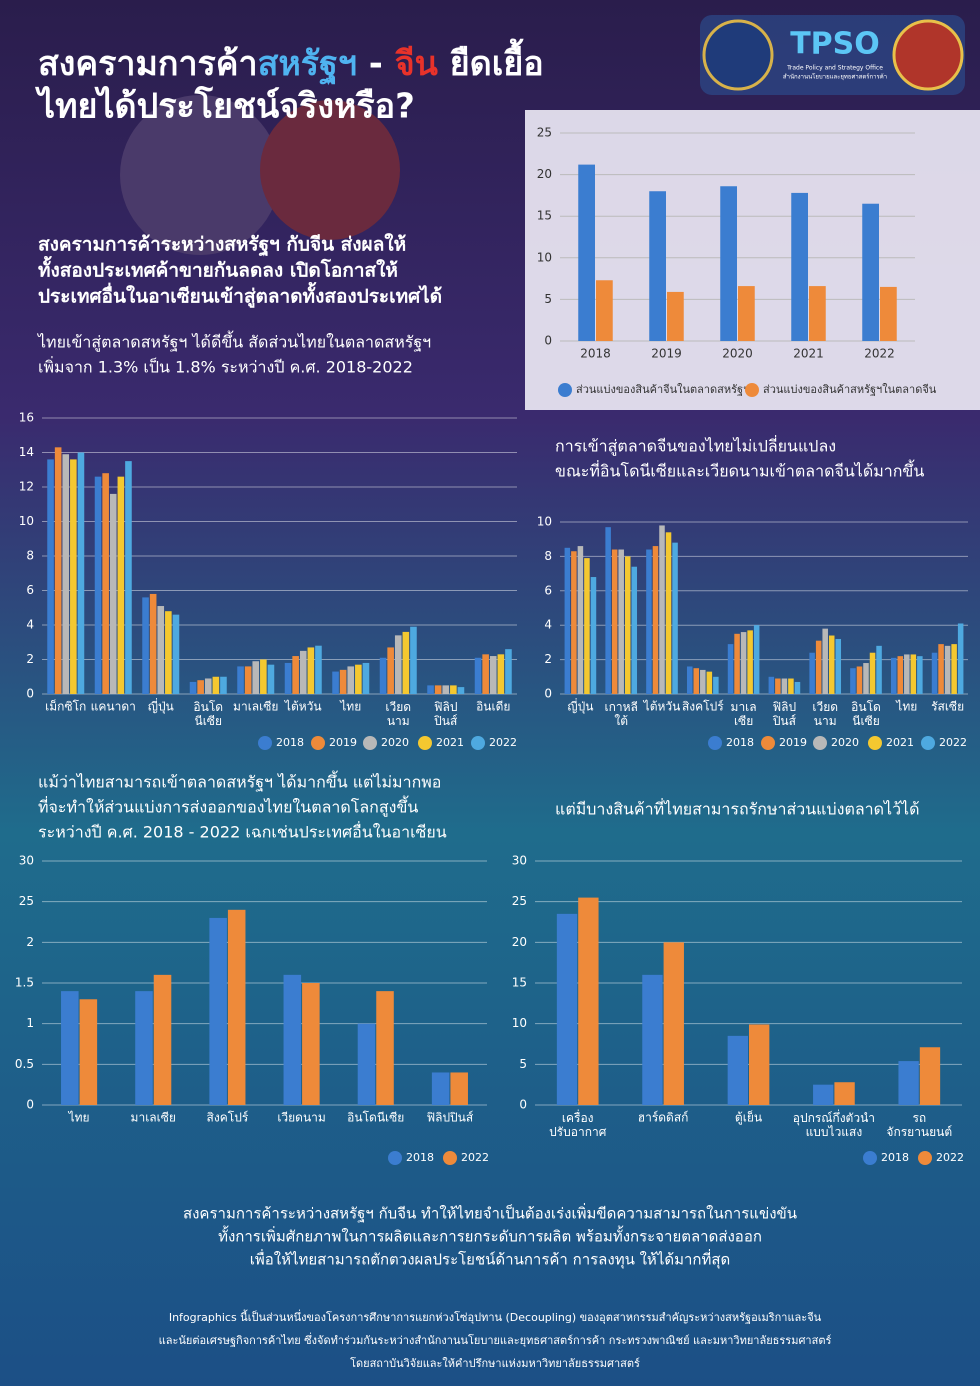  What do you see at coordinates (834, 1124) in the screenshot?
I see `x-tick-label: อุปกรณ์กึ่งตัวนำแบบไวแสง` at bounding box center [834, 1124].